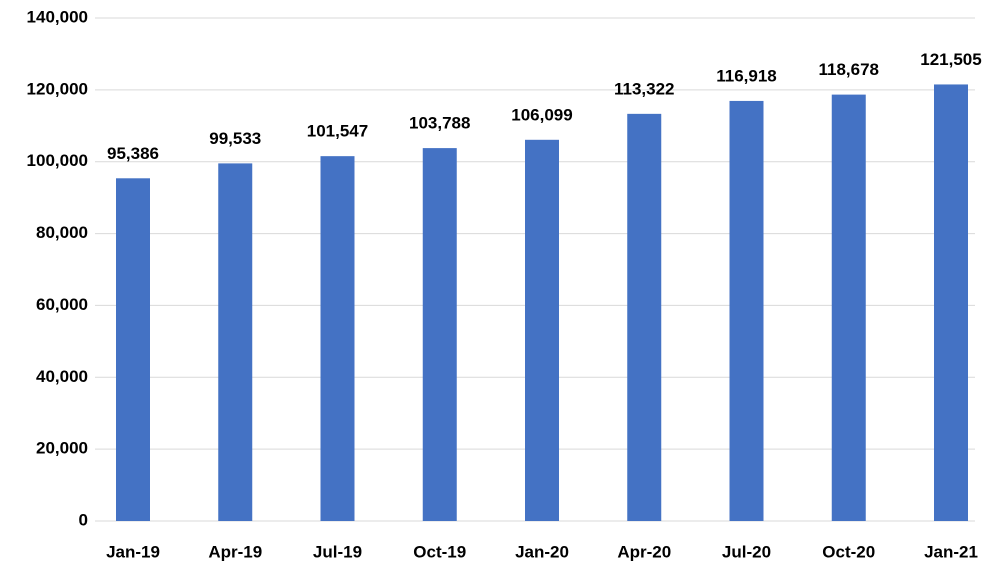 This screenshot has width=1000, height=572. I want to click on x-tick-label: Oct-19, so click(439, 551).